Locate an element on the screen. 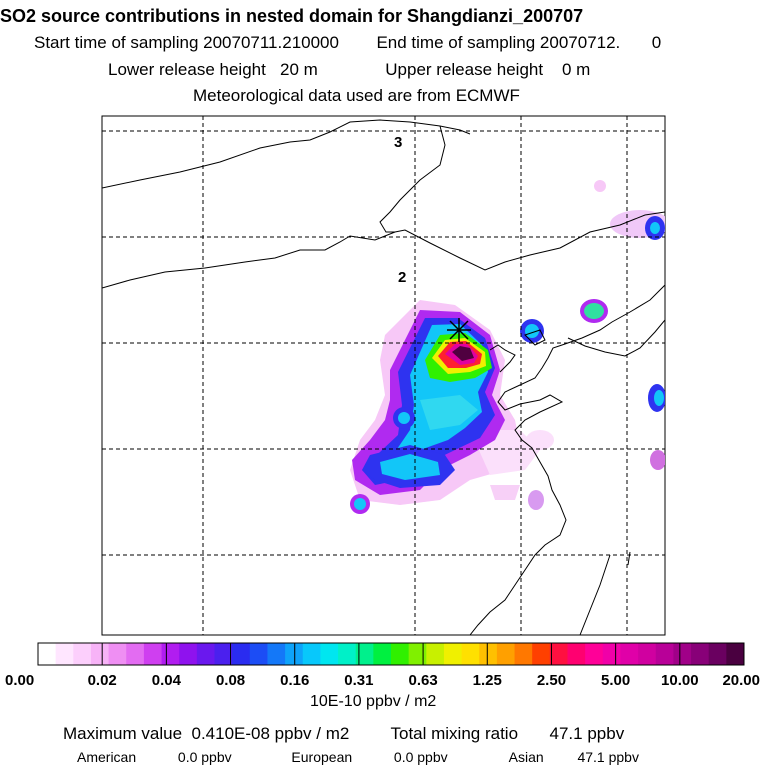 This screenshot has height=768, width=768. receptor-marker-icon is located at coordinates (459, 330).